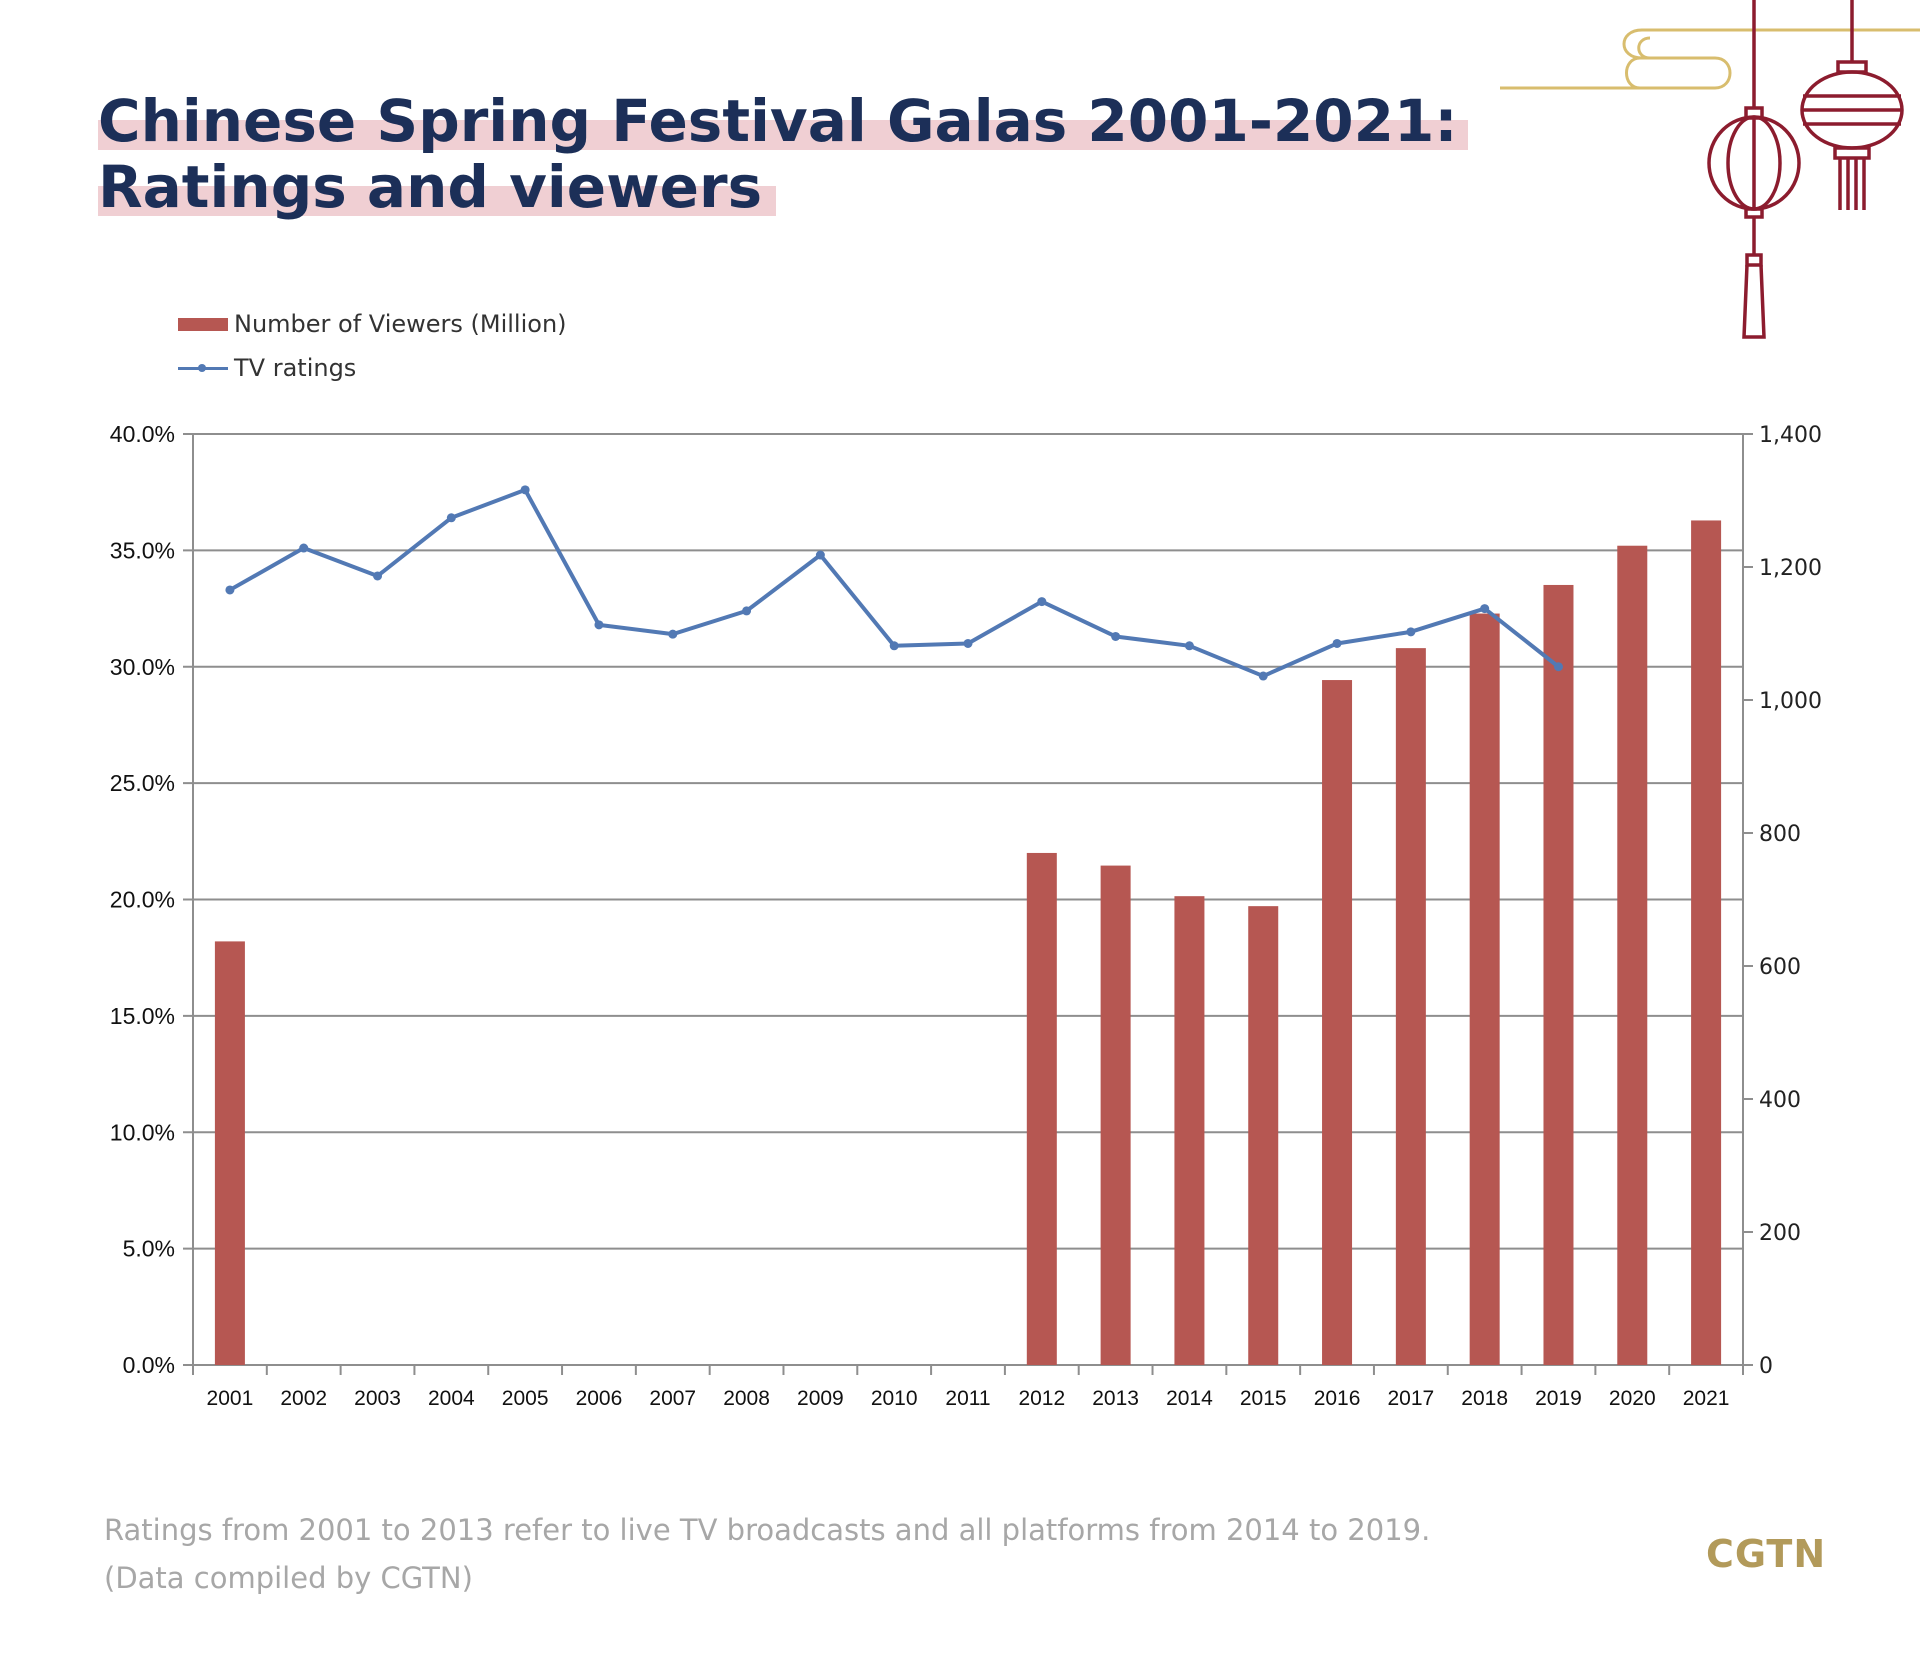 Image resolution: width=1920 pixels, height=1665 pixels. What do you see at coordinates (1790, 435) in the screenshot?
I see `y-right-tick-label: 1,400` at bounding box center [1790, 435].